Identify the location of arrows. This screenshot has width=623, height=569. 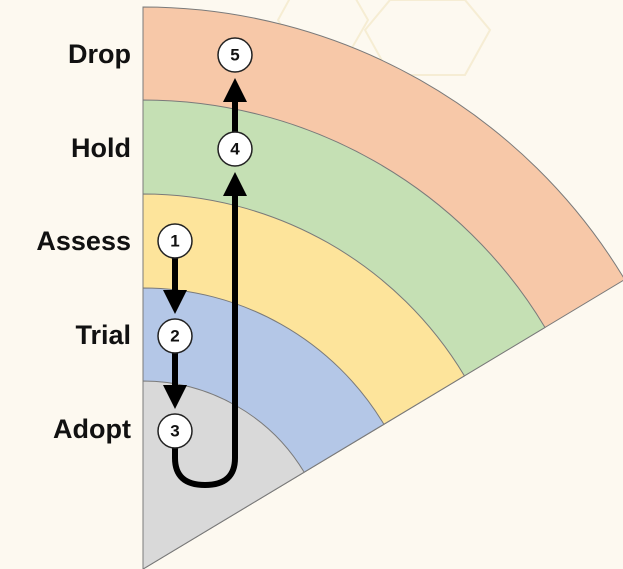
(205, 283).